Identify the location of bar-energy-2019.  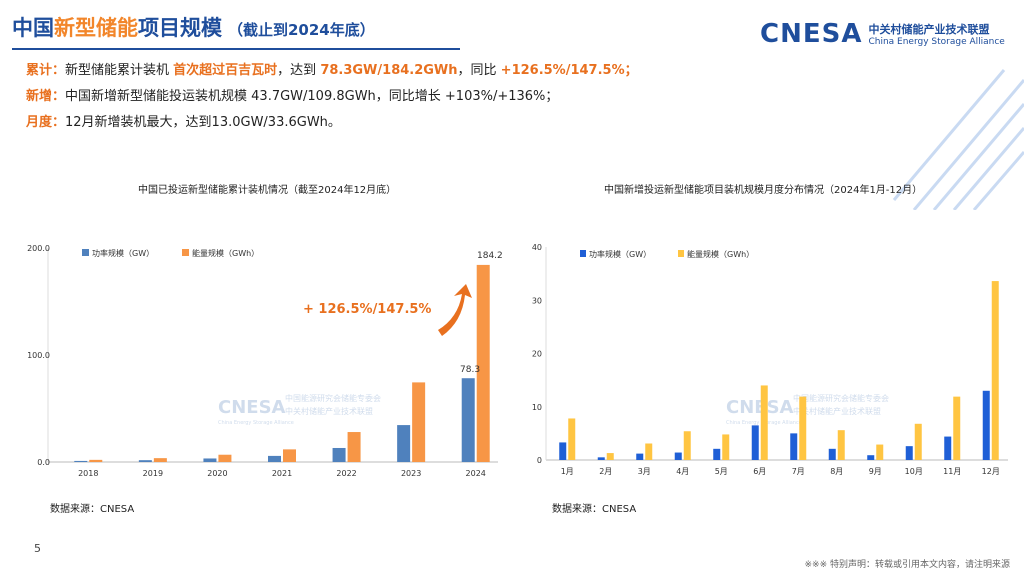
(160, 460).